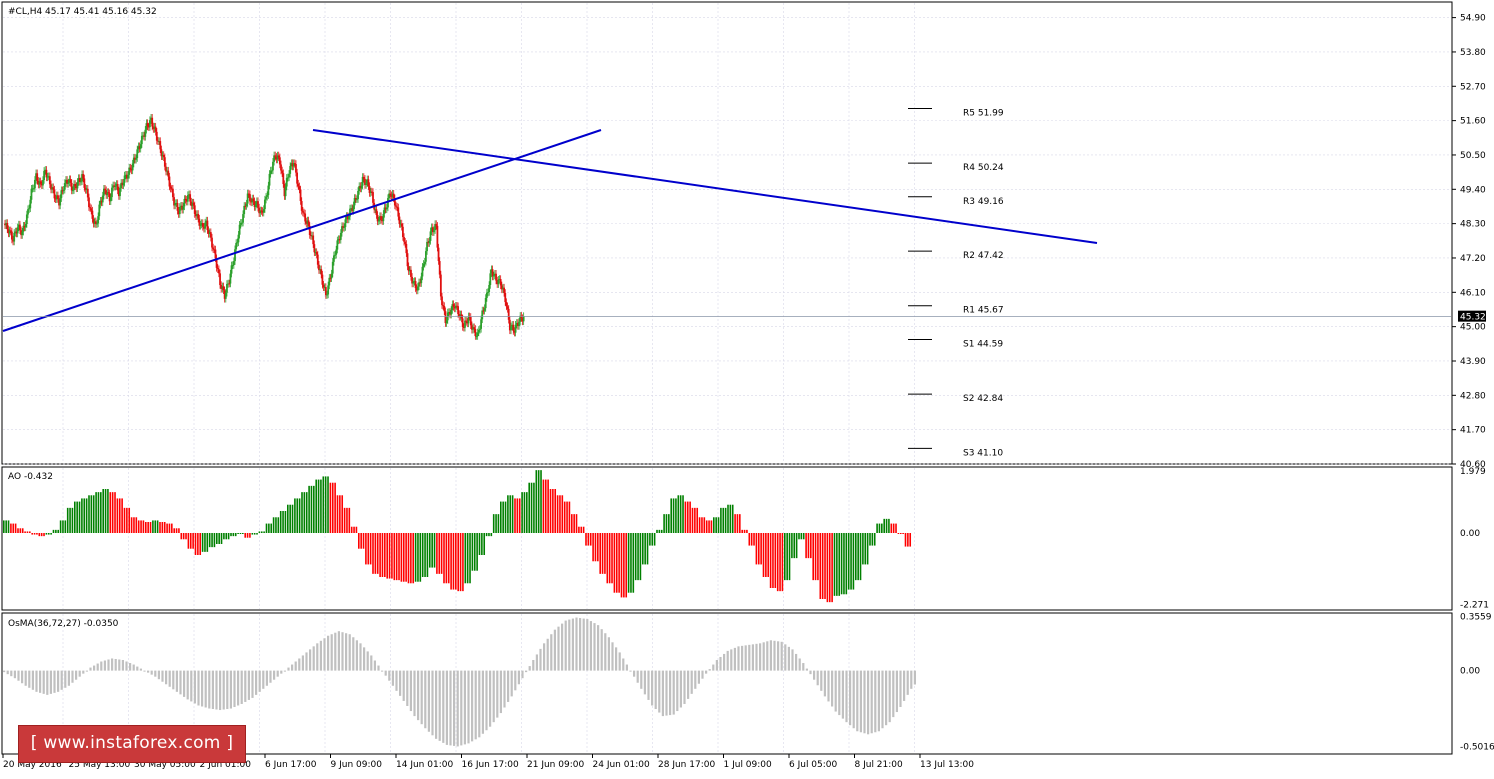 This screenshot has width=1494, height=779. What do you see at coordinates (1473, 259) in the screenshot?
I see `price-tick-label: 47.20` at bounding box center [1473, 259].